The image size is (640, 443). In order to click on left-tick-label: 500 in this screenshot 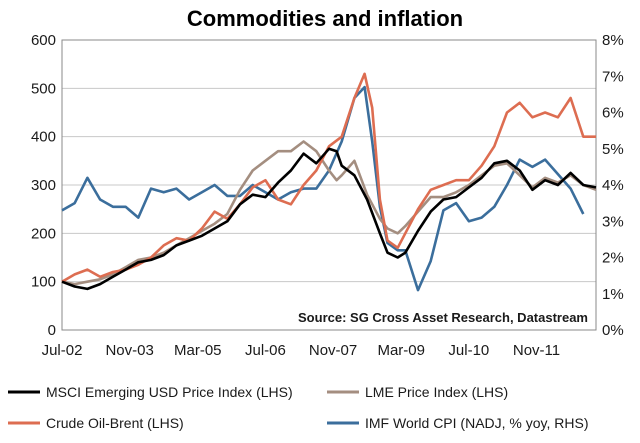, I will do `click(43, 88)`.